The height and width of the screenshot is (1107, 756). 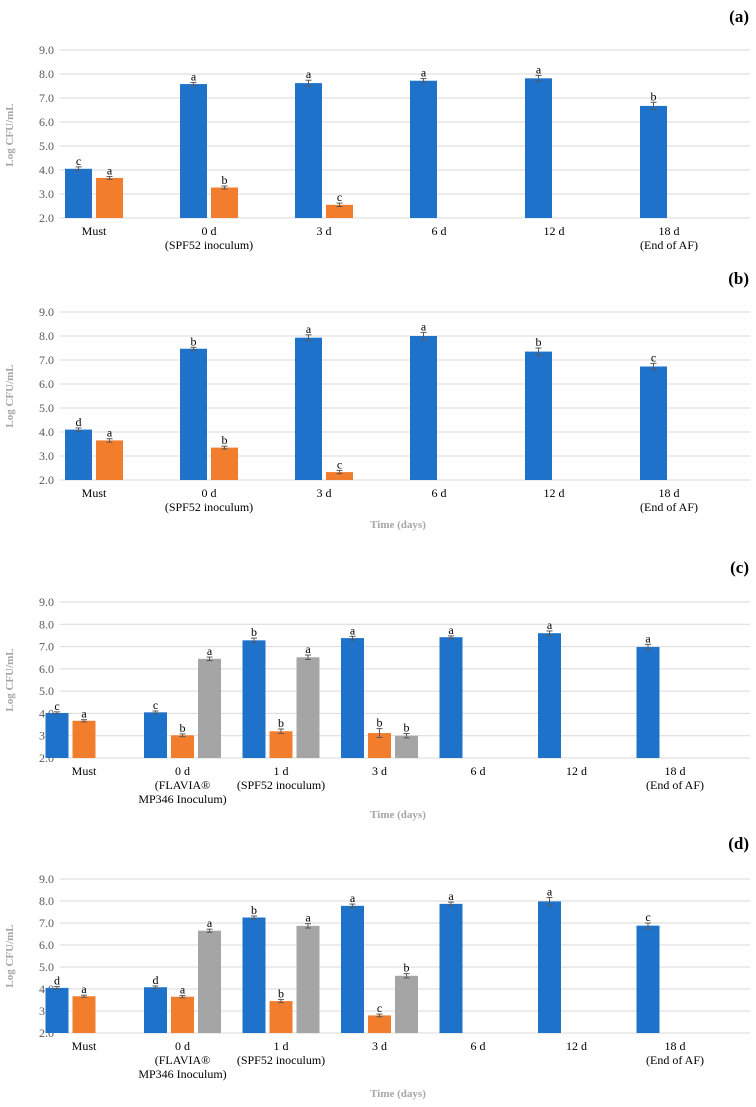 I want to click on x-tick-label: (End of AF), so click(x=675, y=785).